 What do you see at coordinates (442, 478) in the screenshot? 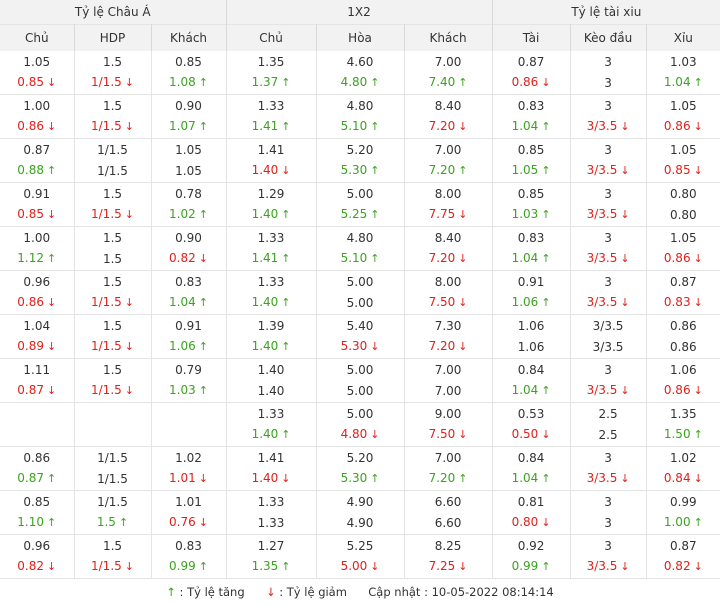
I see `odds-value: 7.20` at bounding box center [442, 478].